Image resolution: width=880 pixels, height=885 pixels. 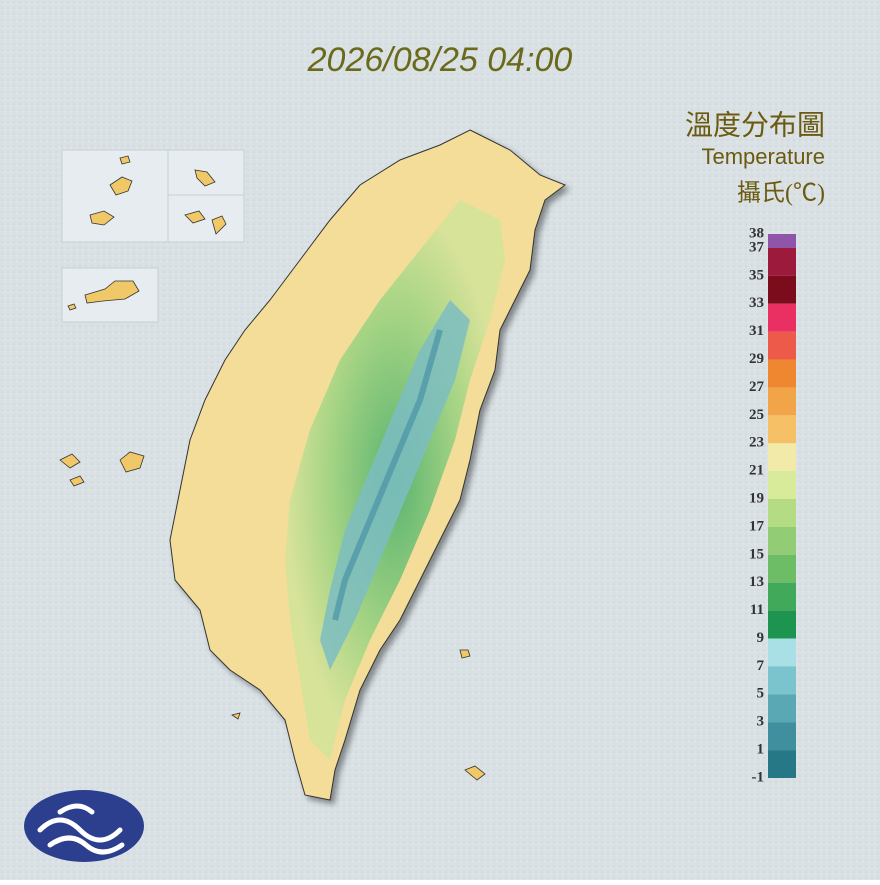 What do you see at coordinates (758, 777) in the screenshot?
I see `legend-tick-label: -1` at bounding box center [758, 777].